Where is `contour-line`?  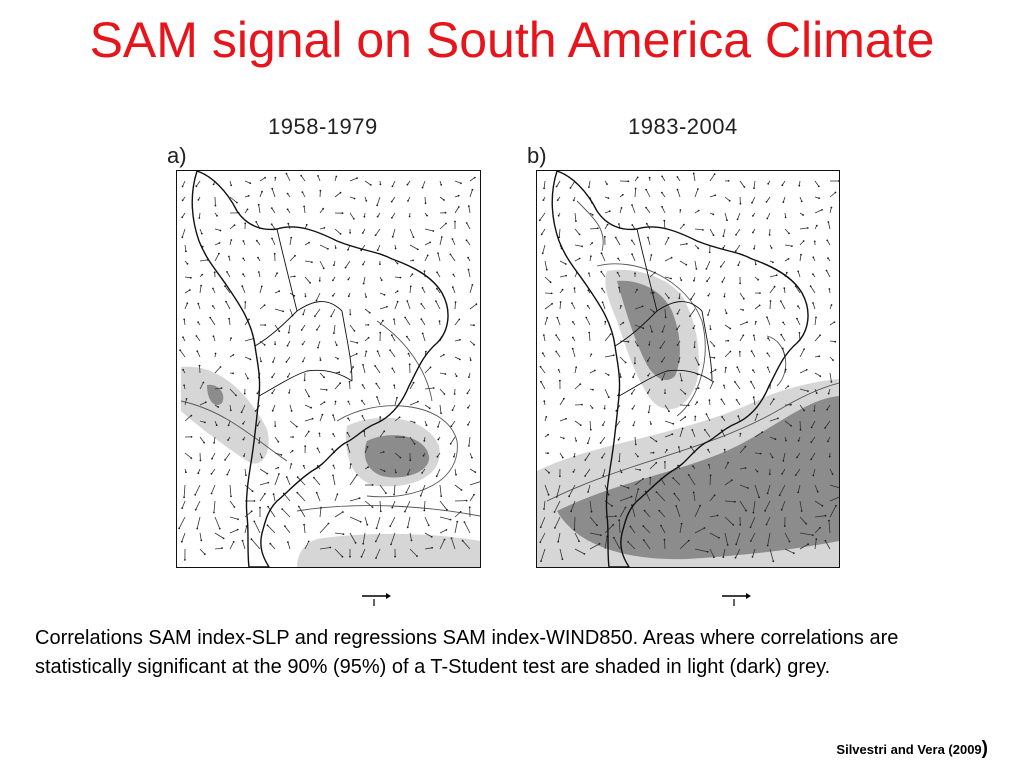
contour-line is located at coordinates (404, 361).